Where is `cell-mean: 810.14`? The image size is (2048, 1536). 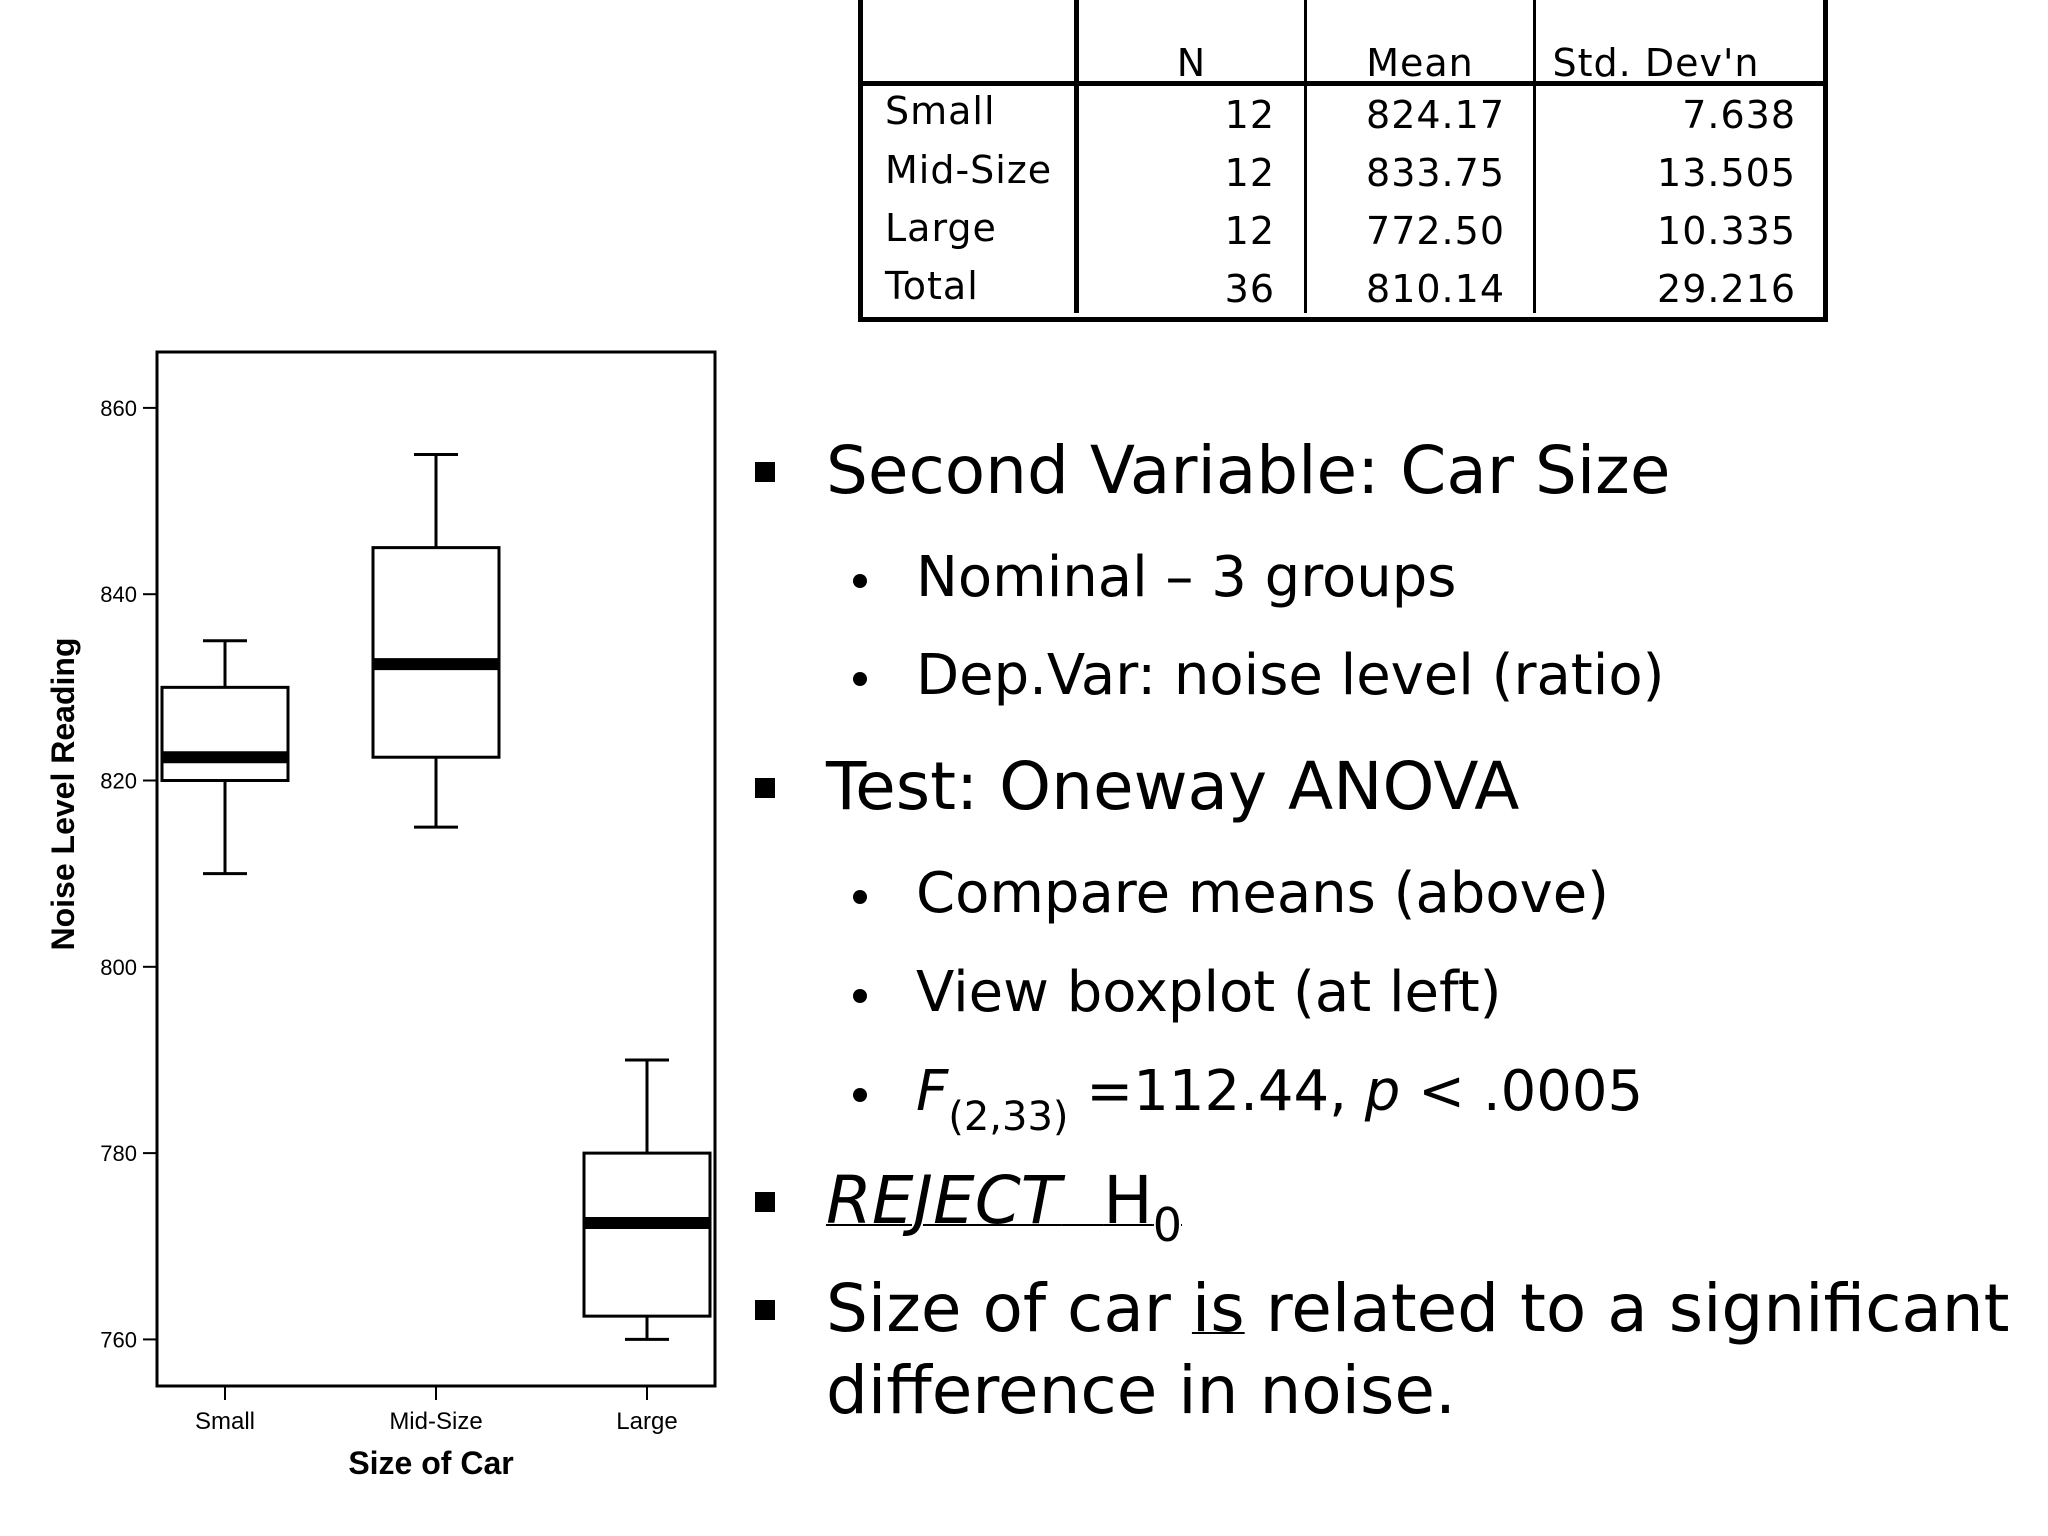 cell-mean: 810.14 is located at coordinates (1435, 289).